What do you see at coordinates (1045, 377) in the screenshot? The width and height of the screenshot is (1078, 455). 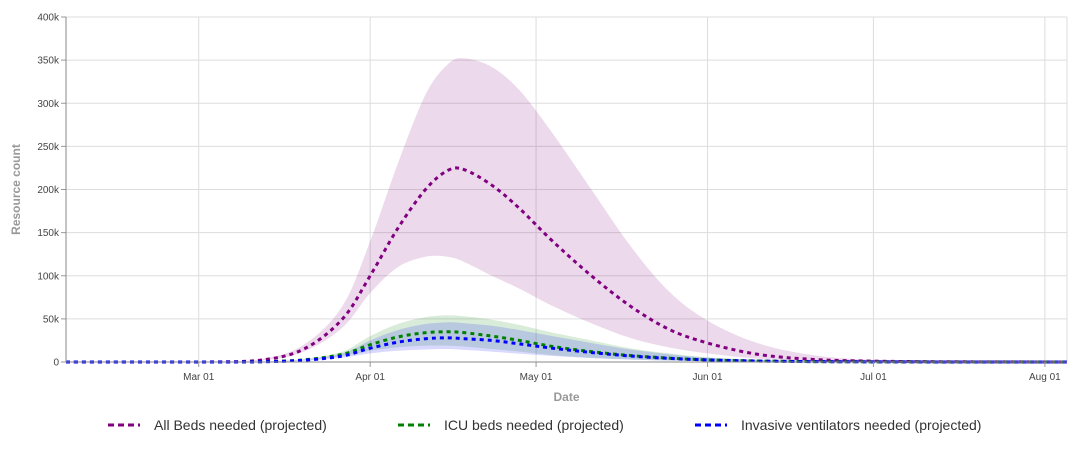 I see `x-tick-label: Aug 01` at bounding box center [1045, 377].